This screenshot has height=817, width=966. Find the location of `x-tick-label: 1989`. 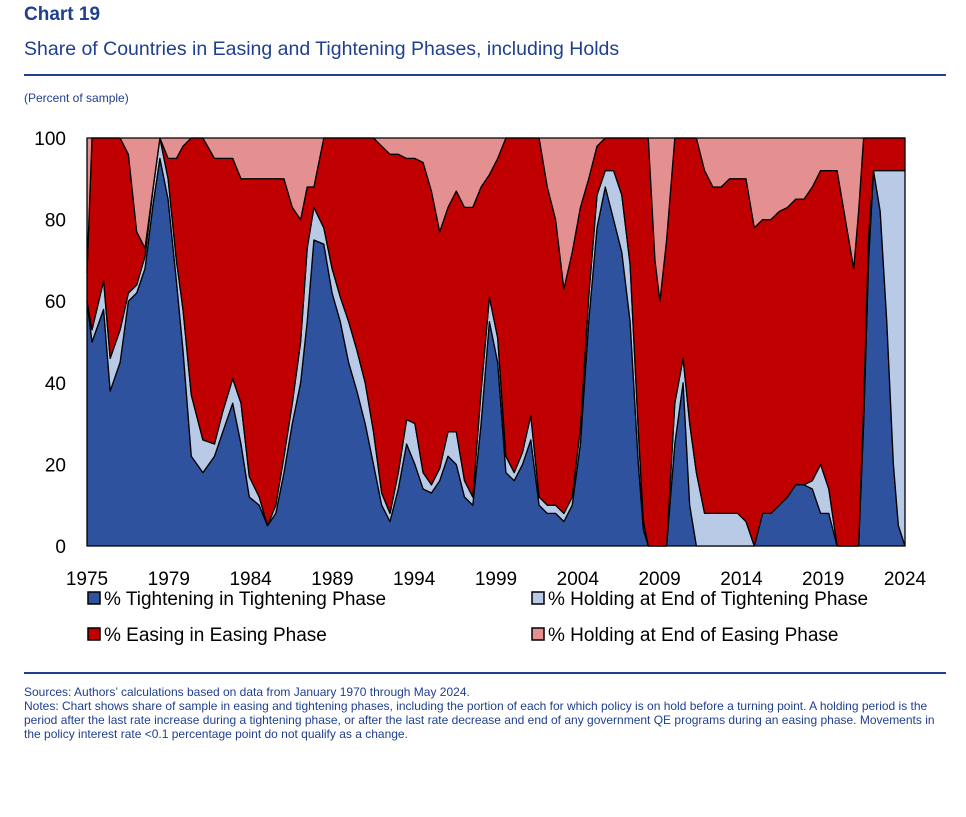

x-tick-label: 1989 is located at coordinates (332, 579).